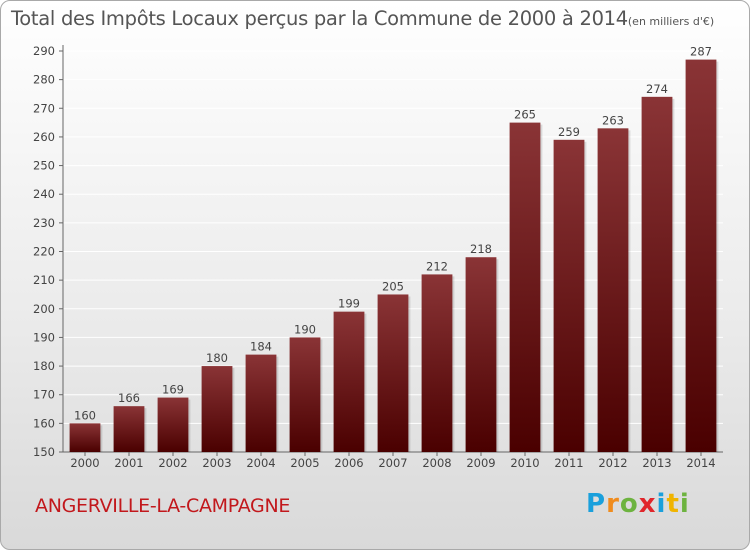 Image resolution: width=750 pixels, height=550 pixels. What do you see at coordinates (44, 423) in the screenshot?
I see `y-tick-label: 160` at bounding box center [44, 423].